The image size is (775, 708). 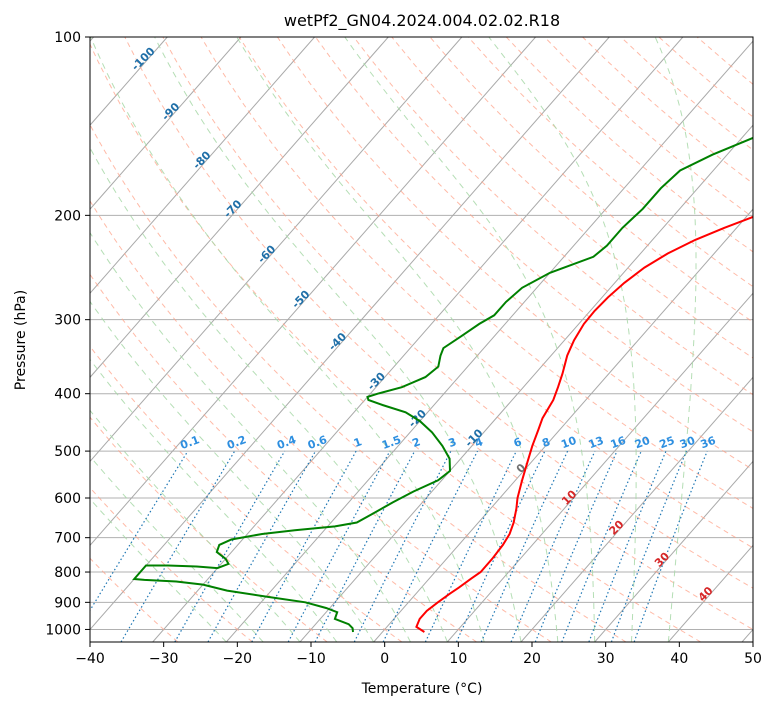 I want to click on adiabat-label: -100, so click(x=143, y=58).